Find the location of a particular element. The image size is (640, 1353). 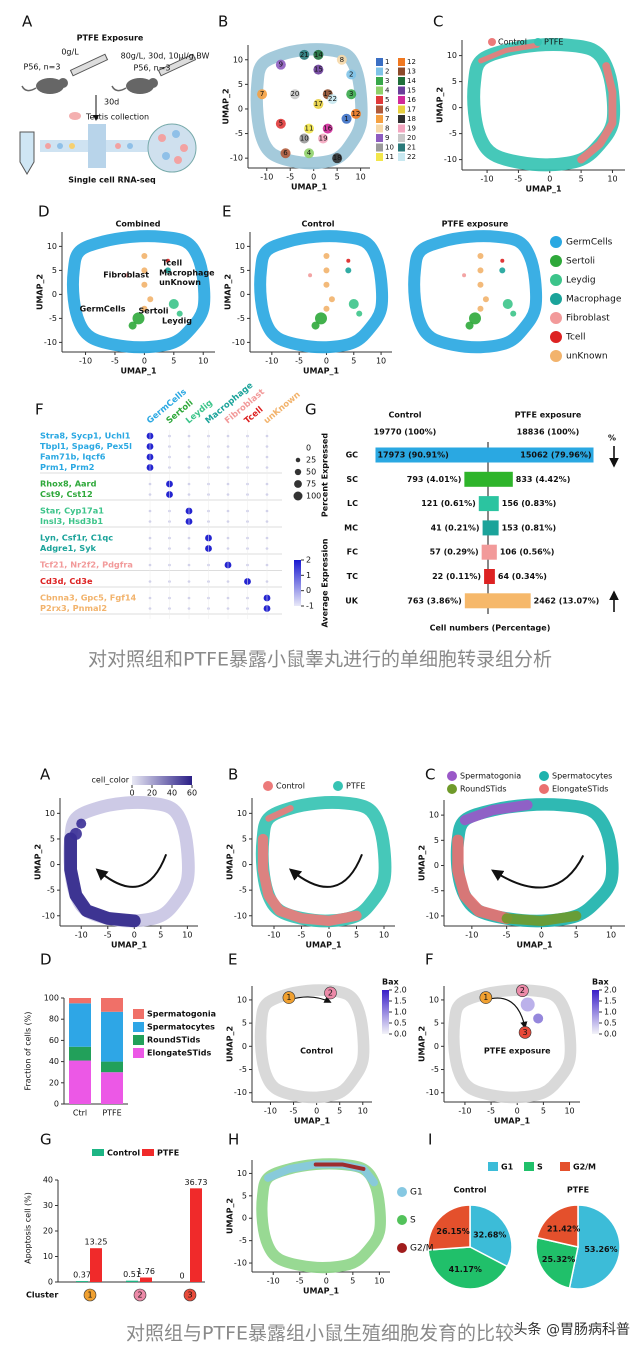

color-legend-label: 0.5 is located at coordinates (610, 1023).